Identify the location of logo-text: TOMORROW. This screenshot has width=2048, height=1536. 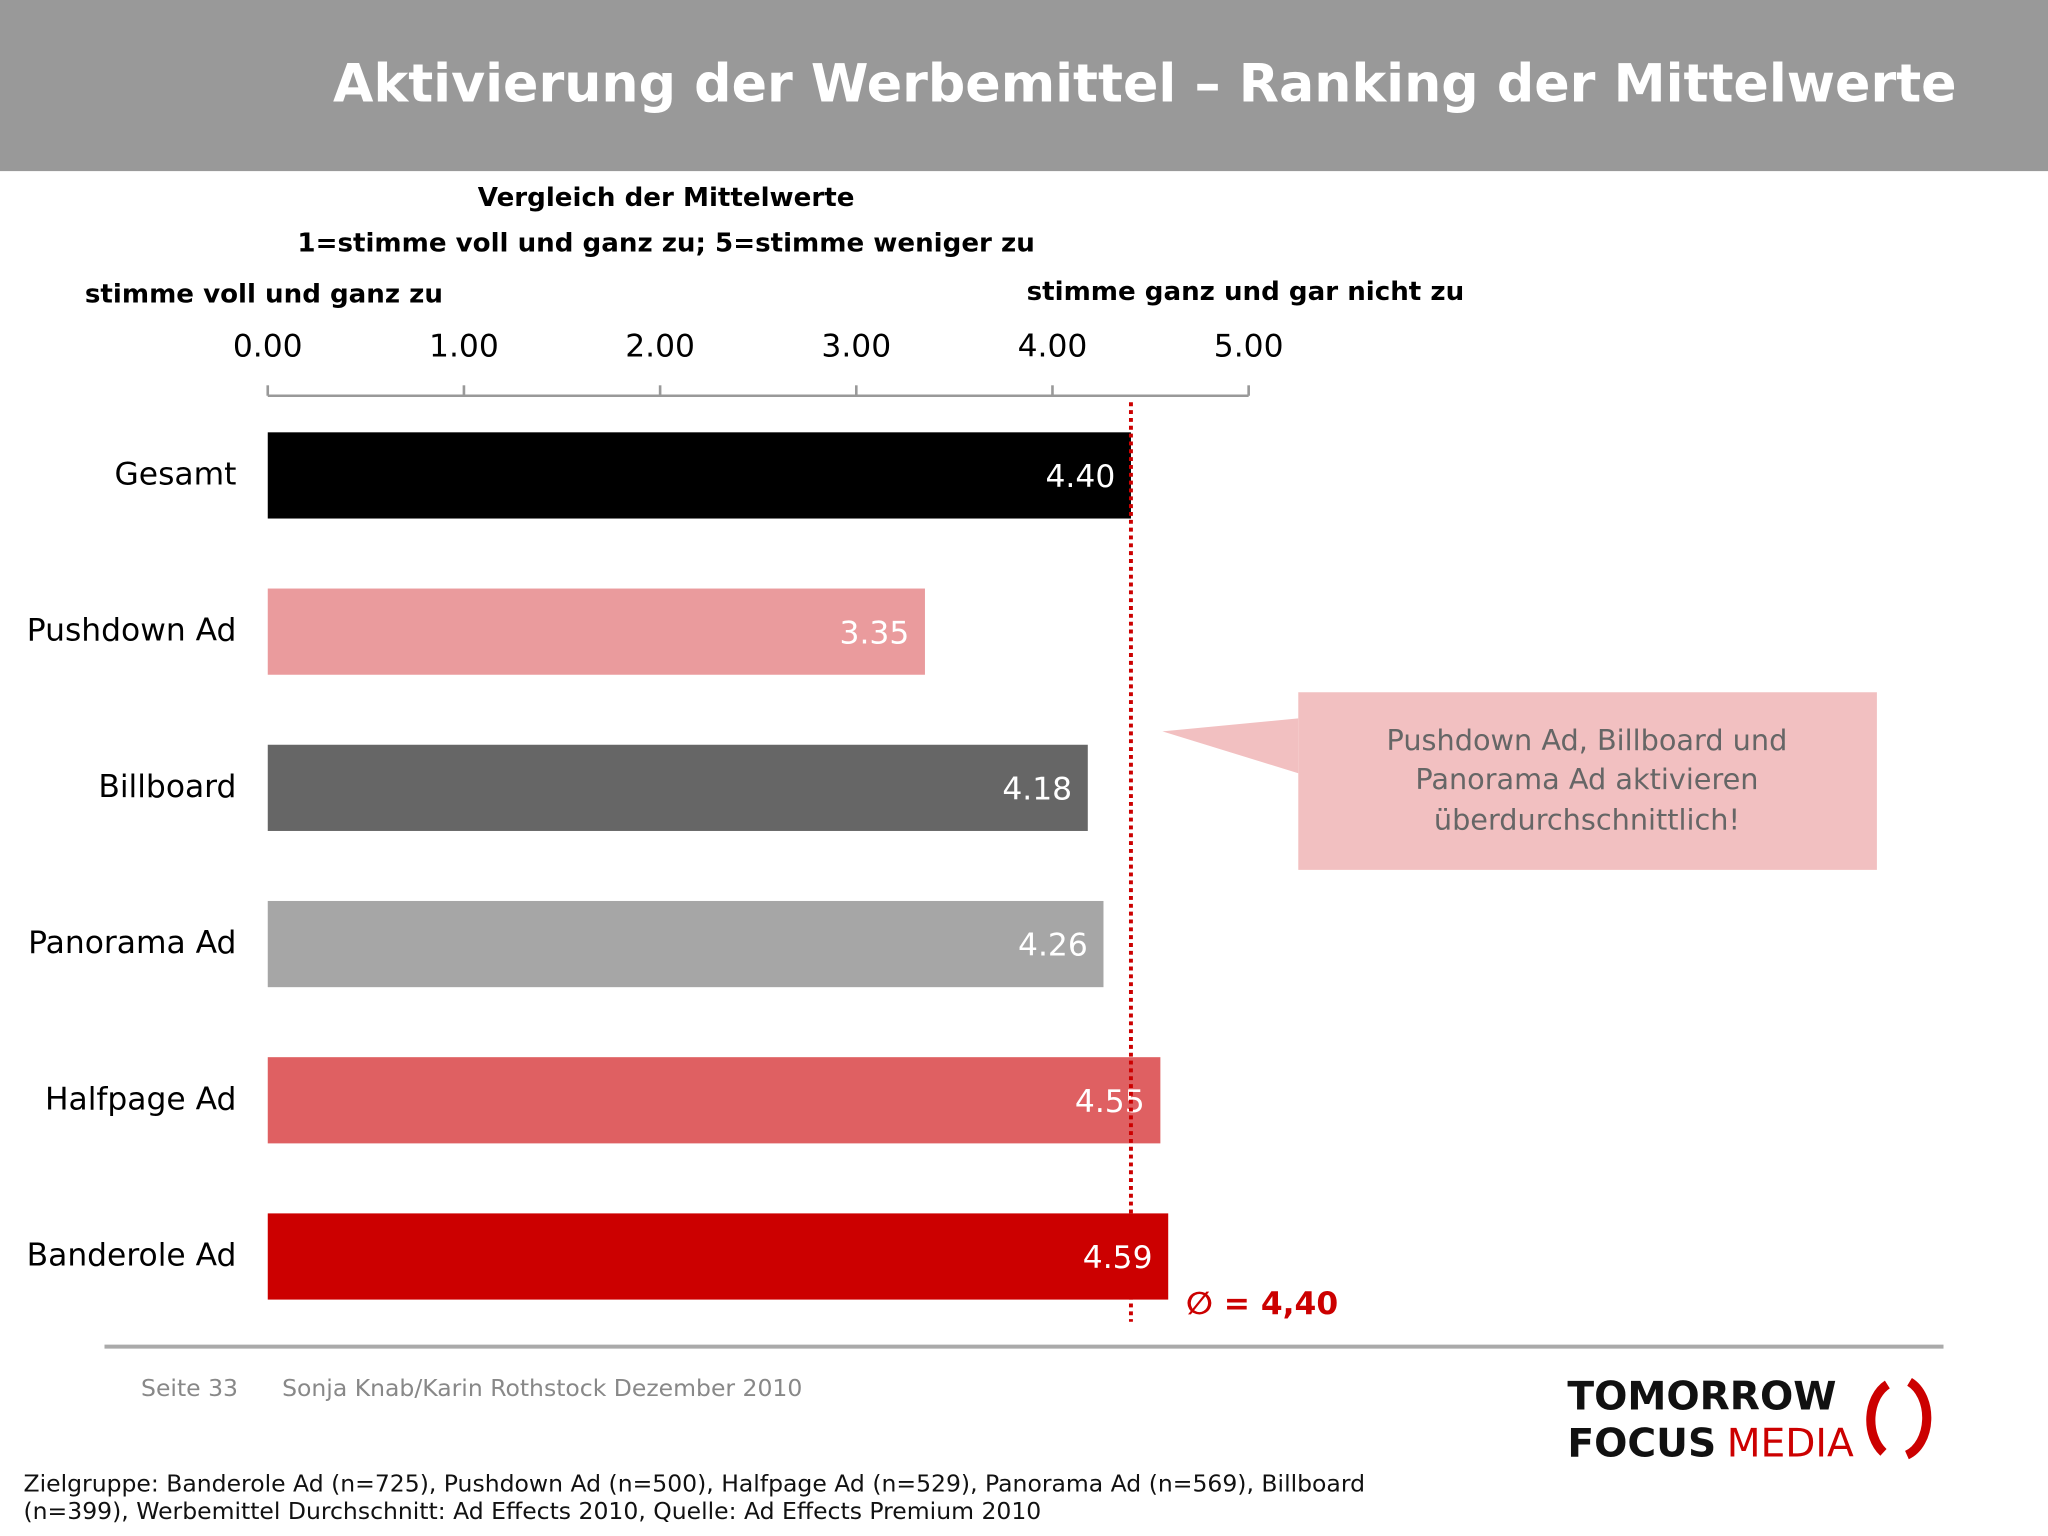
(1701, 1396).